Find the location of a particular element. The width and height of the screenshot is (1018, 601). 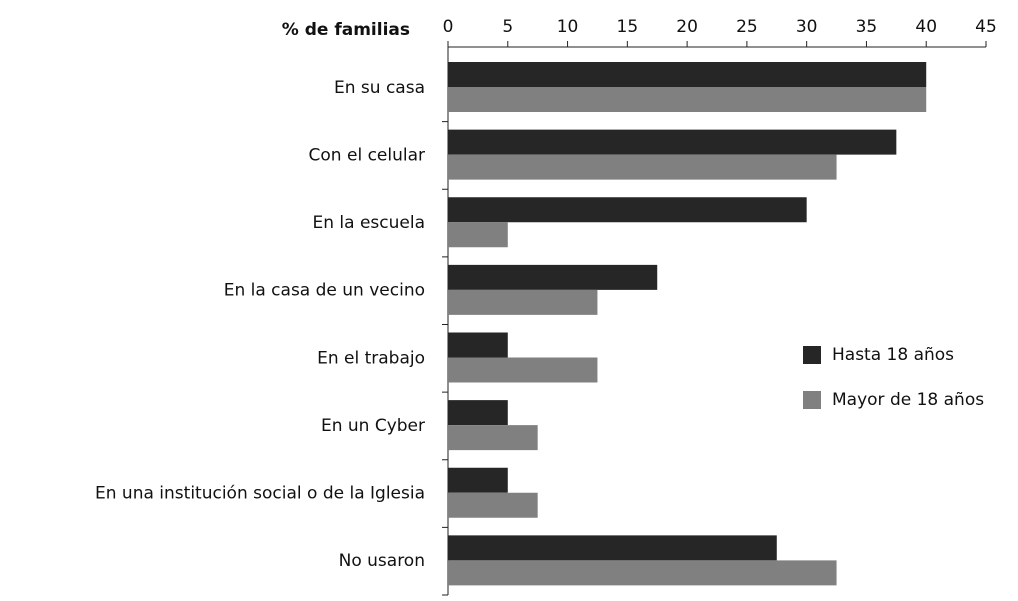

x-tick-label: 45 is located at coordinates (986, 27).